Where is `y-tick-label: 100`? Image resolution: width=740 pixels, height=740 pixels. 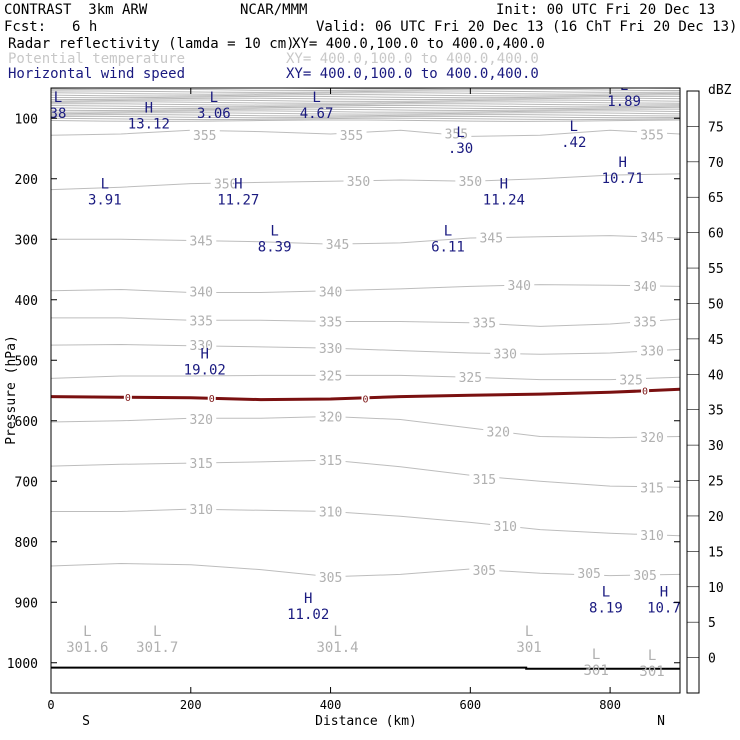
y-tick-label: 100 is located at coordinates (26, 119).